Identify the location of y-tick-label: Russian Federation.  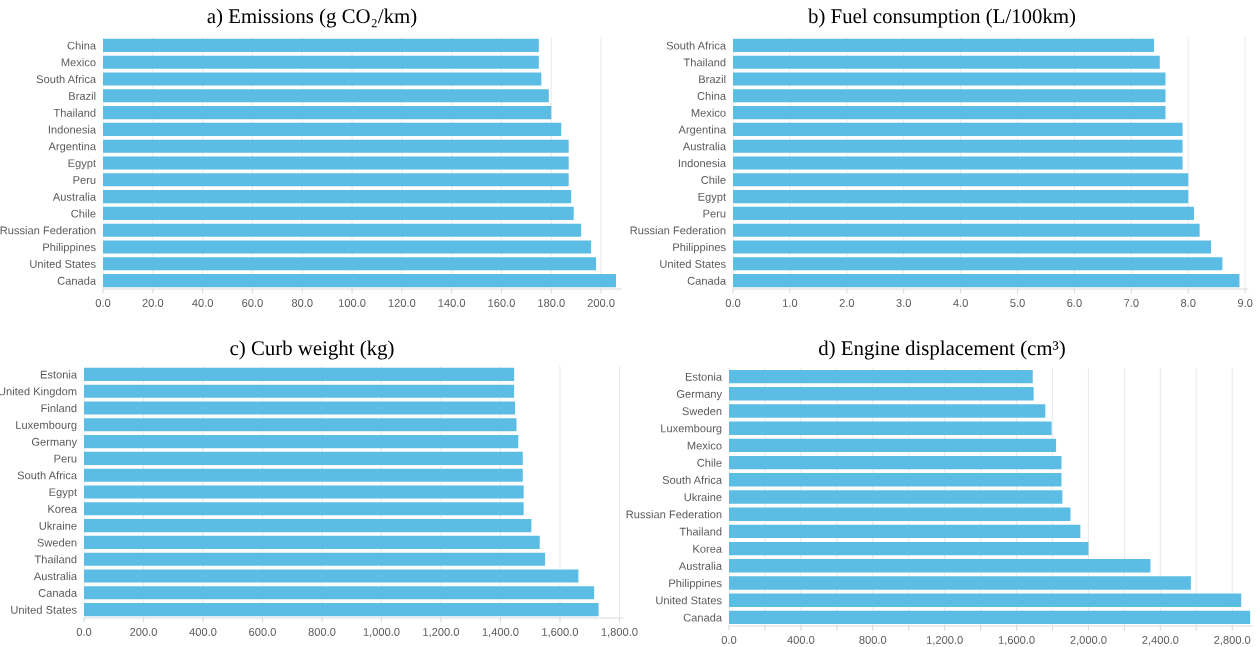
(678, 230).